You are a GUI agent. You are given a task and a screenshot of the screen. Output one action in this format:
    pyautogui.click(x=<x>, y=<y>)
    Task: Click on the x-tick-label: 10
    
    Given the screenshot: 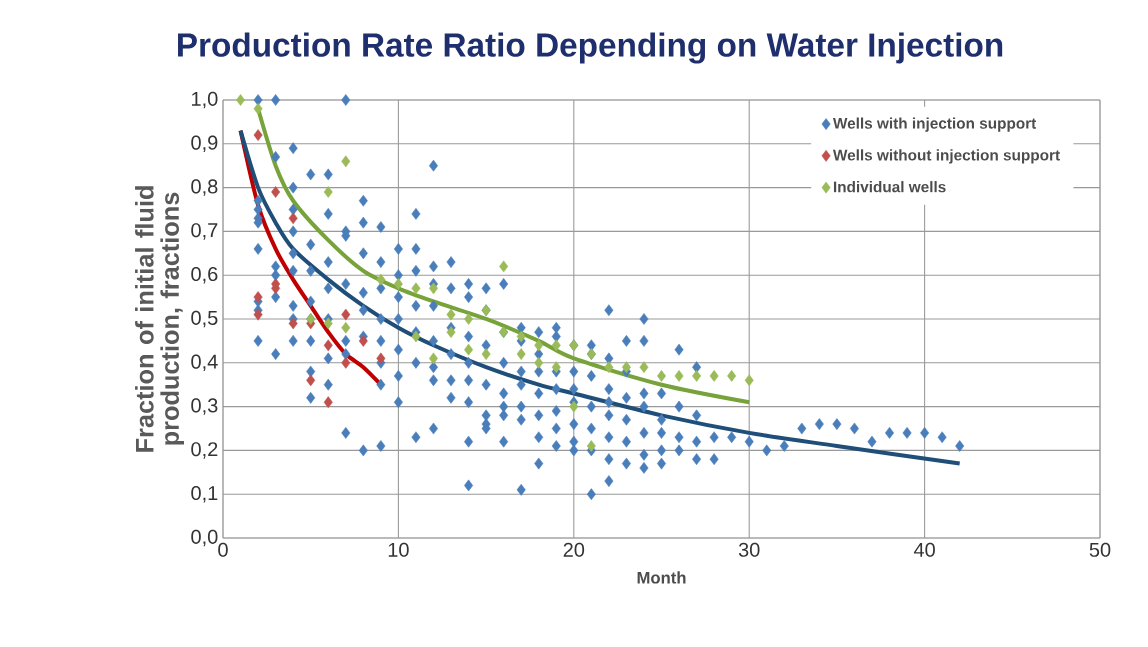 What is the action you would take?
    pyautogui.click(x=398, y=549)
    